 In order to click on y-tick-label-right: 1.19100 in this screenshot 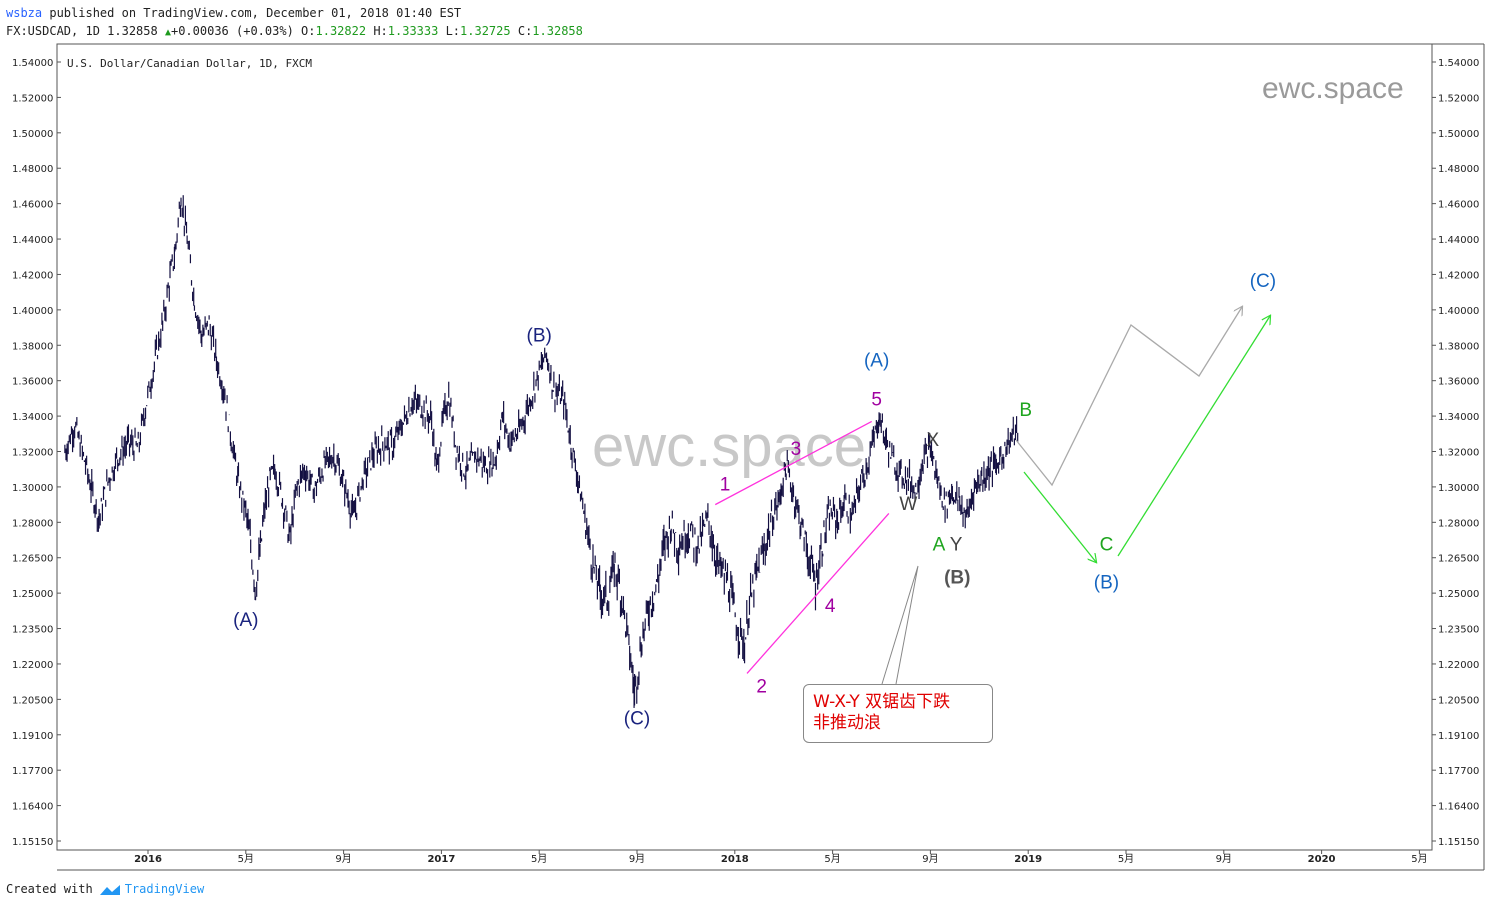, I will do `click(1458, 736)`.